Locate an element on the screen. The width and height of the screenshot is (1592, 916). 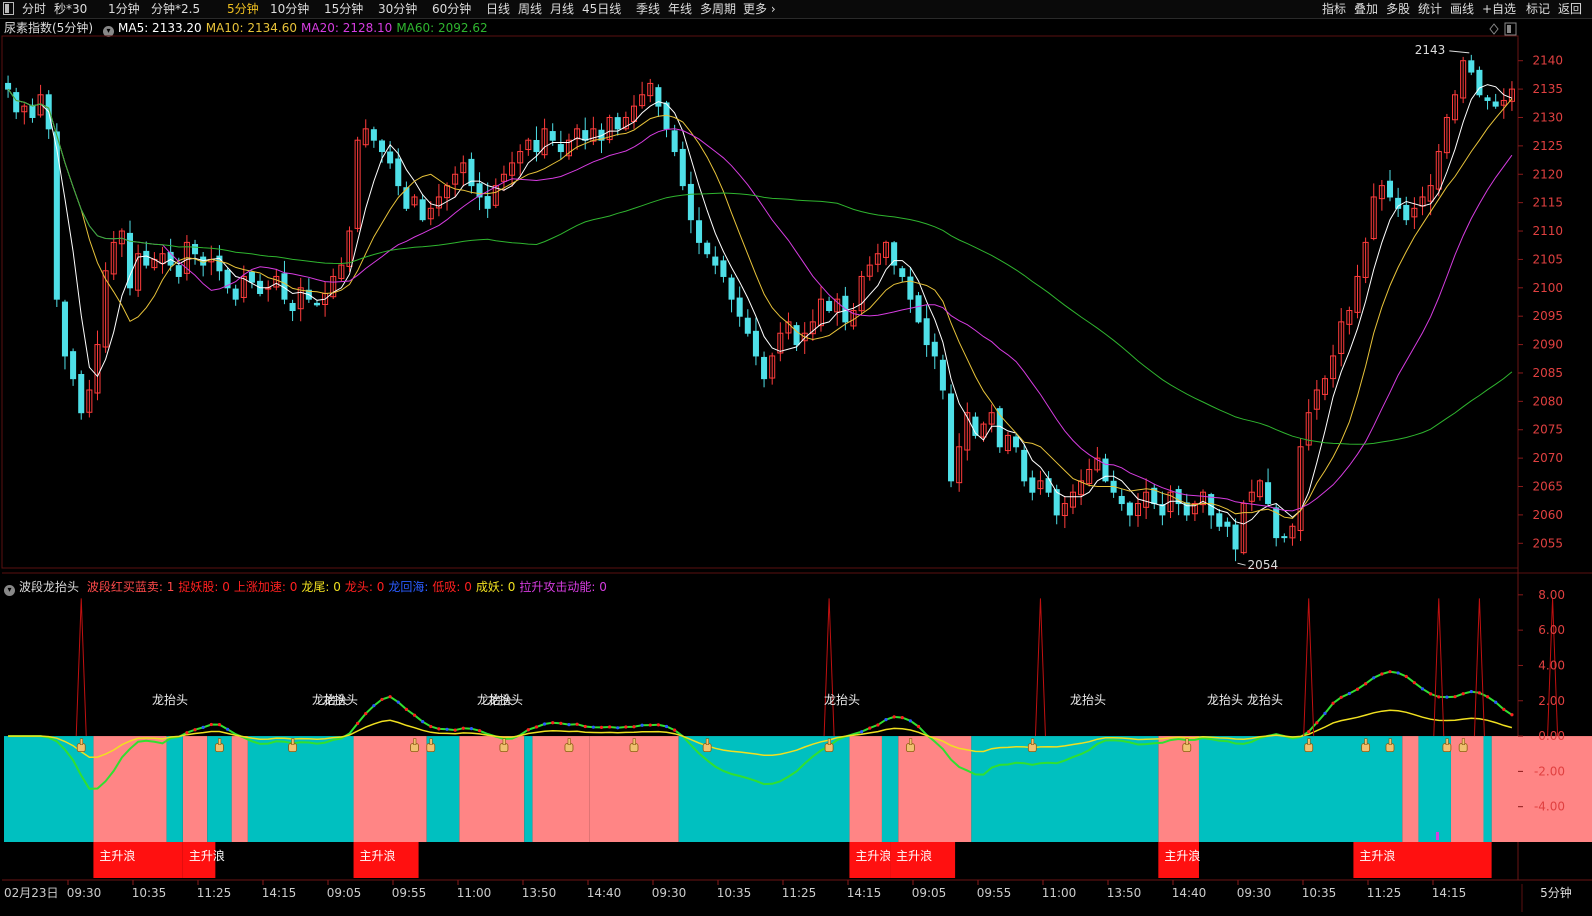
period-tab: 分时 is located at coordinates (34, 9).